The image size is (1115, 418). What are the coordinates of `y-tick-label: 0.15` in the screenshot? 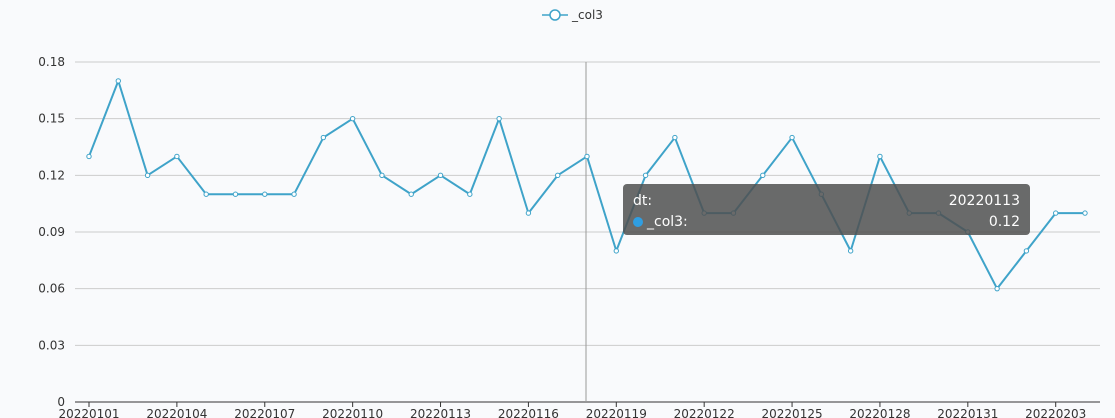 It's located at (51, 119).